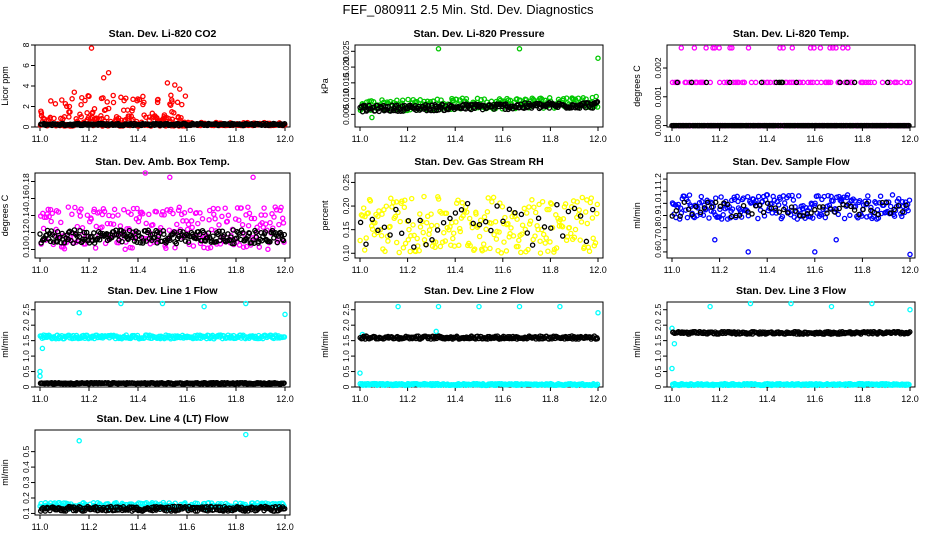 Image resolution: width=936 pixels, height=540 pixels. I want to click on y-tick-label: 0.6, so click(658, 252).